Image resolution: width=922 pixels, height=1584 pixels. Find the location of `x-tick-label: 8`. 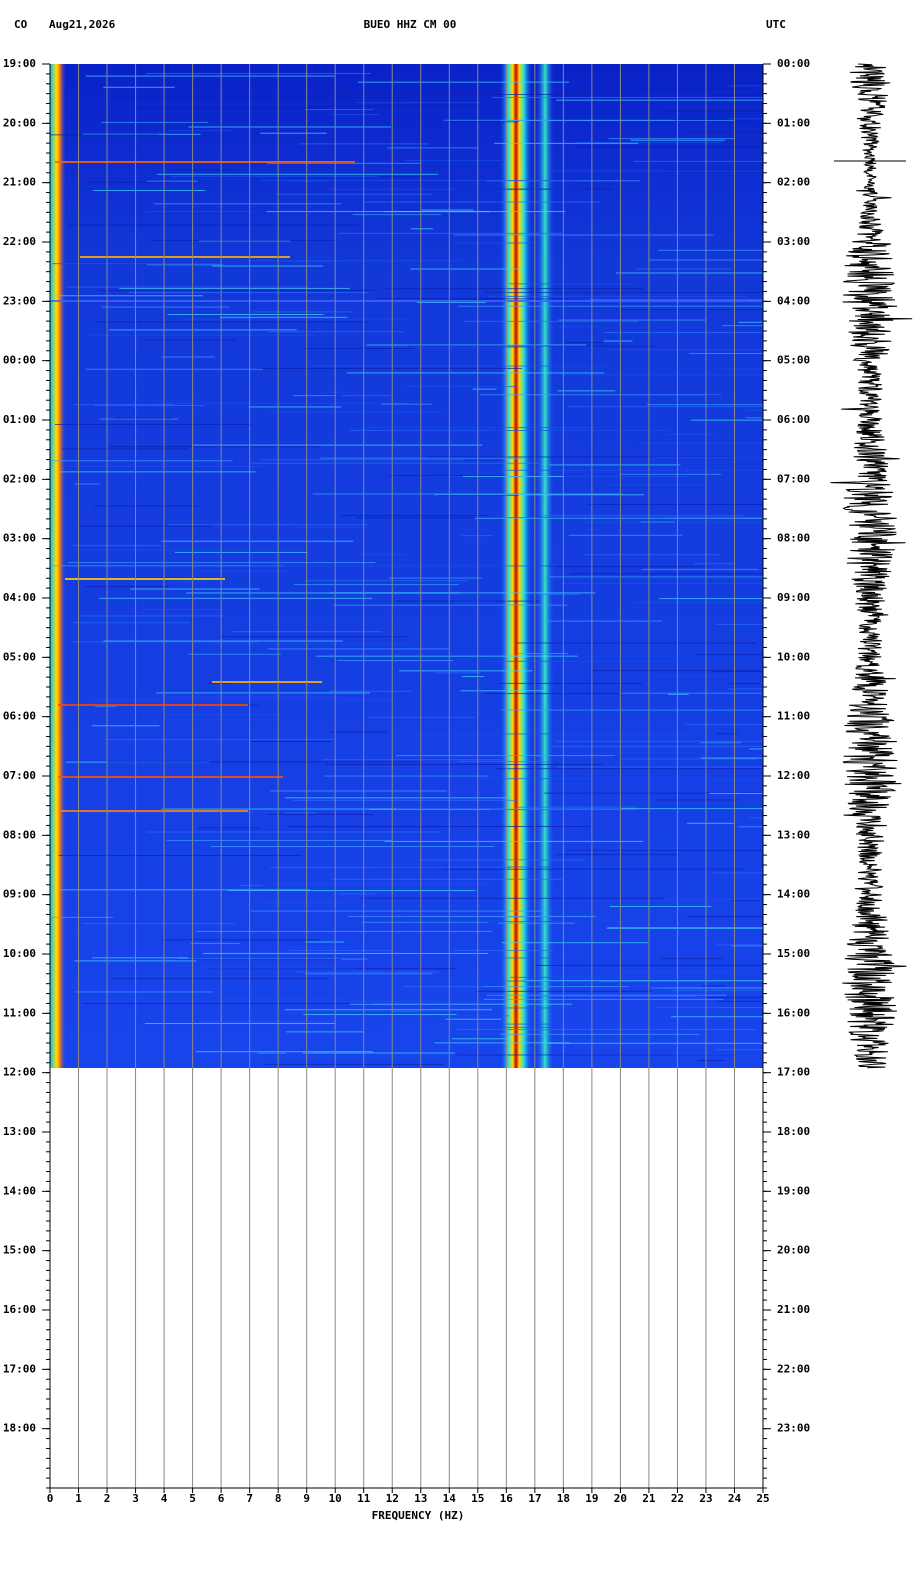

x-tick-label: 8 is located at coordinates (278, 1498).